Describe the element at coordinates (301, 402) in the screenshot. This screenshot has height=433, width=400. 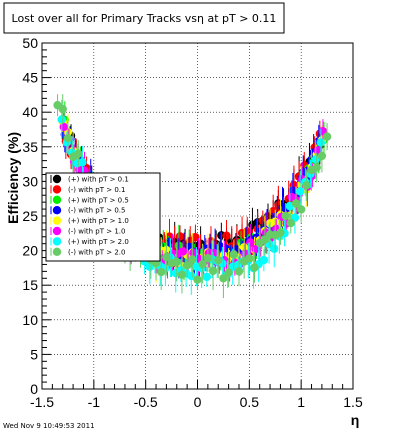
I see `x-tick-label: 1` at that location.